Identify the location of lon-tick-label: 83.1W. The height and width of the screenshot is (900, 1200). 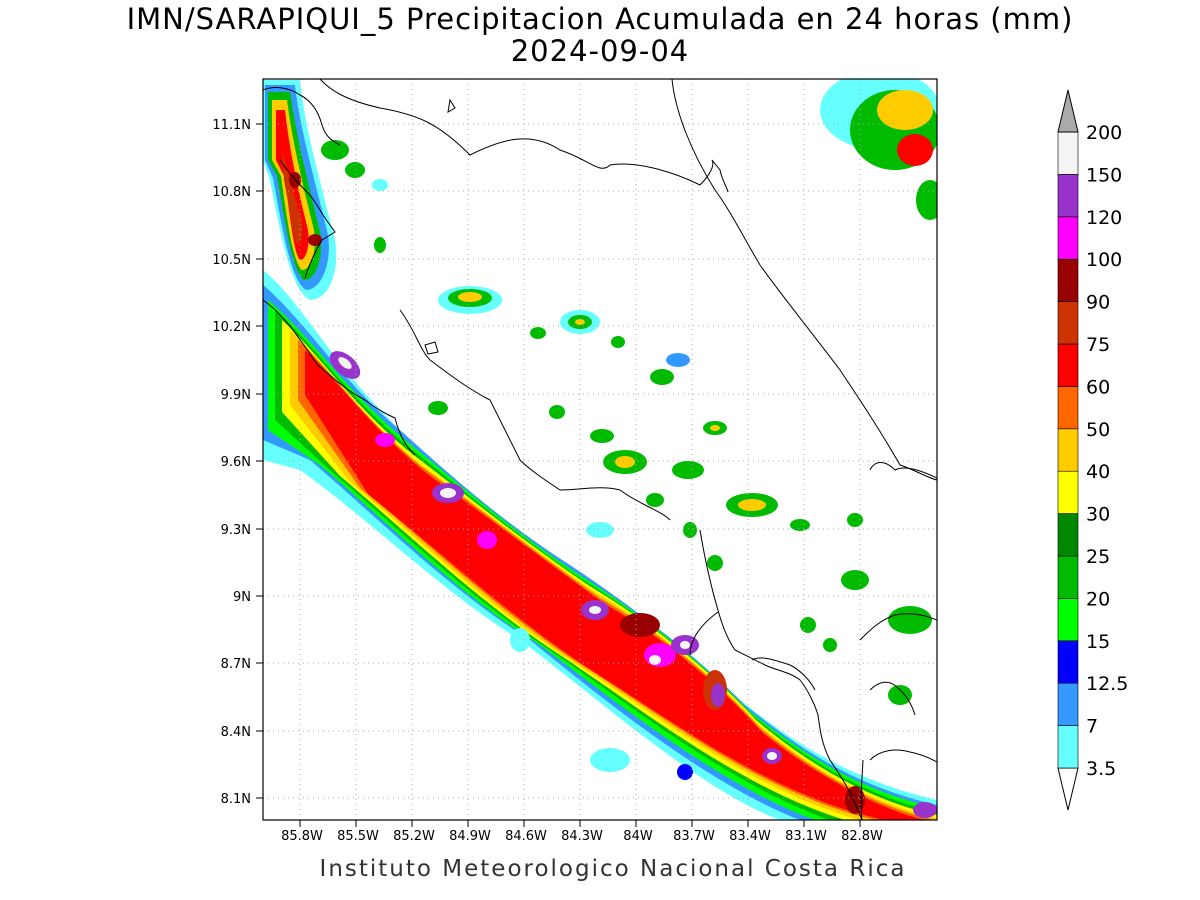
(806, 836).